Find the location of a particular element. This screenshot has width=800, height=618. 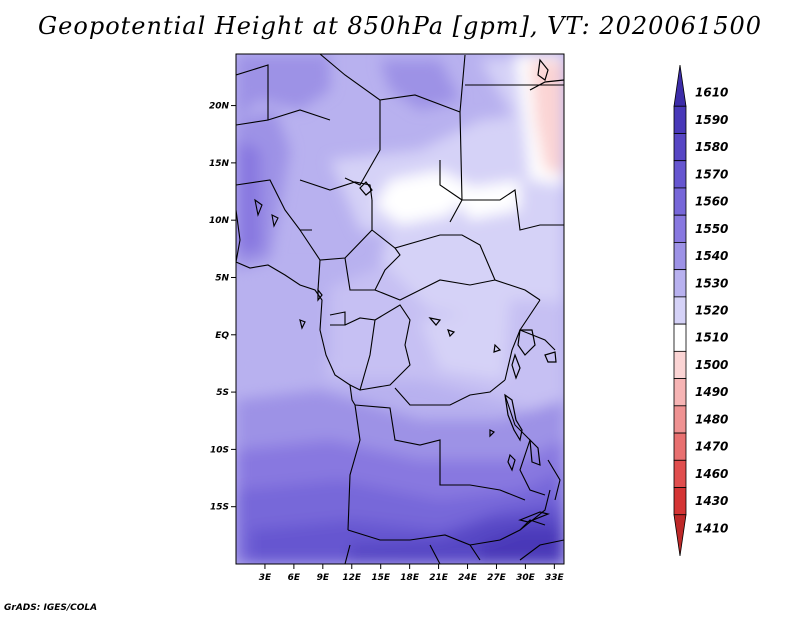

legend-label: 1610 is located at coordinates (711, 93).